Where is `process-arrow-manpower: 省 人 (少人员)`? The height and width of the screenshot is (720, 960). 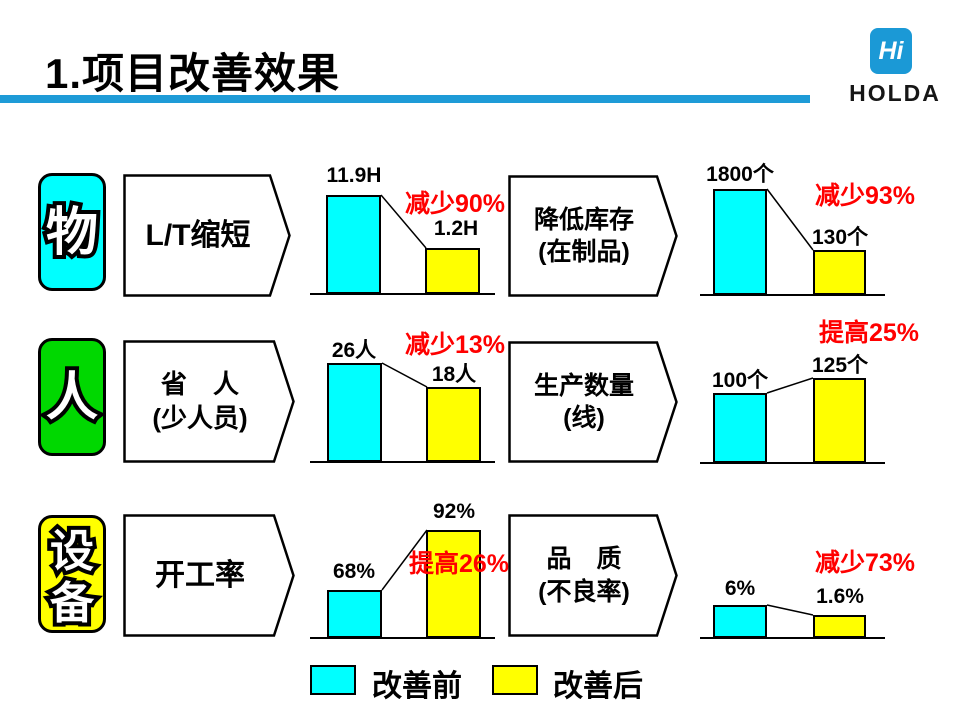 process-arrow-manpower: 省 人 (少人员) is located at coordinates (209, 401).